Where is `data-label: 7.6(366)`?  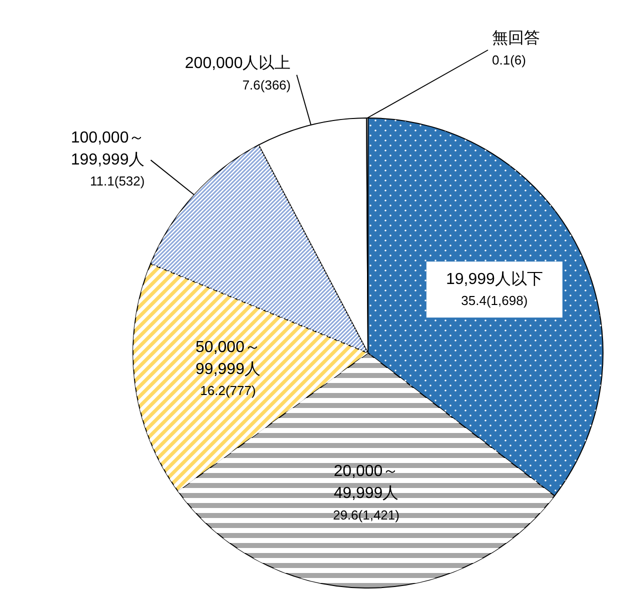 data-label: 7.6(366) is located at coordinates (266, 84).